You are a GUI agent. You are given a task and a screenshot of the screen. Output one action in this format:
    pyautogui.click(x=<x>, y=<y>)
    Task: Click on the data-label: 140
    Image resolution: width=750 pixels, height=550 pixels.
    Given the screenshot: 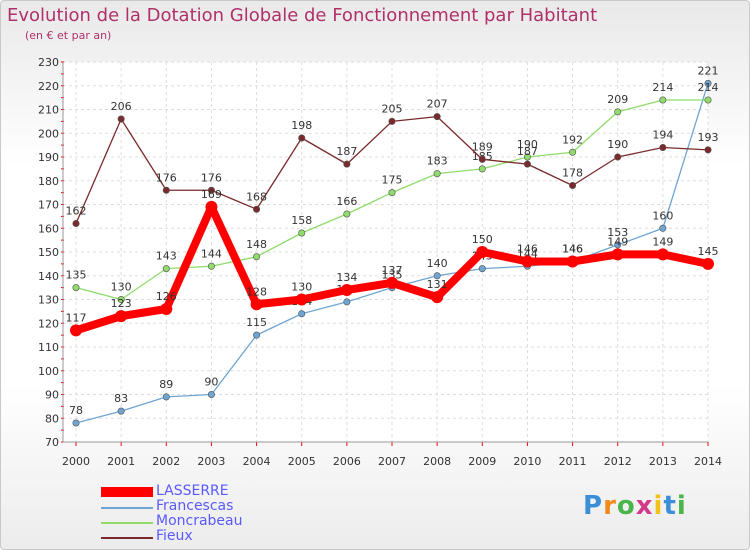 What is the action you would take?
    pyautogui.click(x=437, y=263)
    